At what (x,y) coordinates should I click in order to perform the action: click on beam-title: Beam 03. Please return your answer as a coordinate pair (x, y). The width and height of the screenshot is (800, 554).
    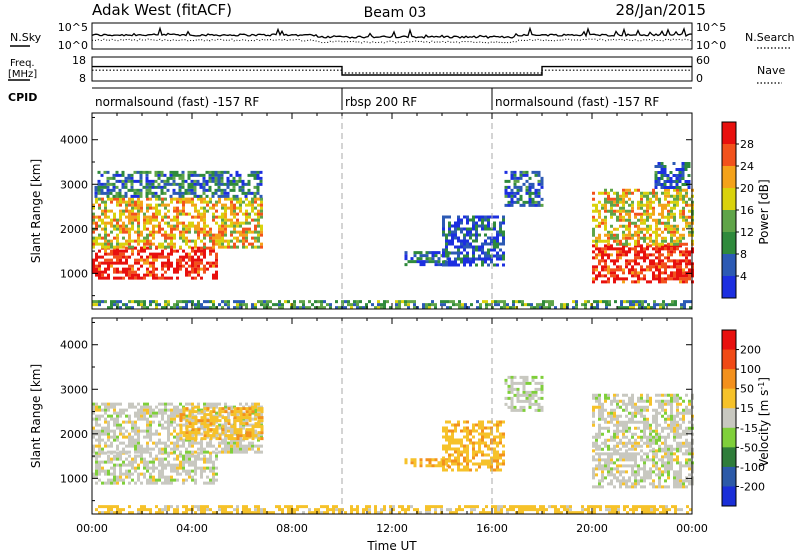
    Looking at the image, I should click on (395, 13).